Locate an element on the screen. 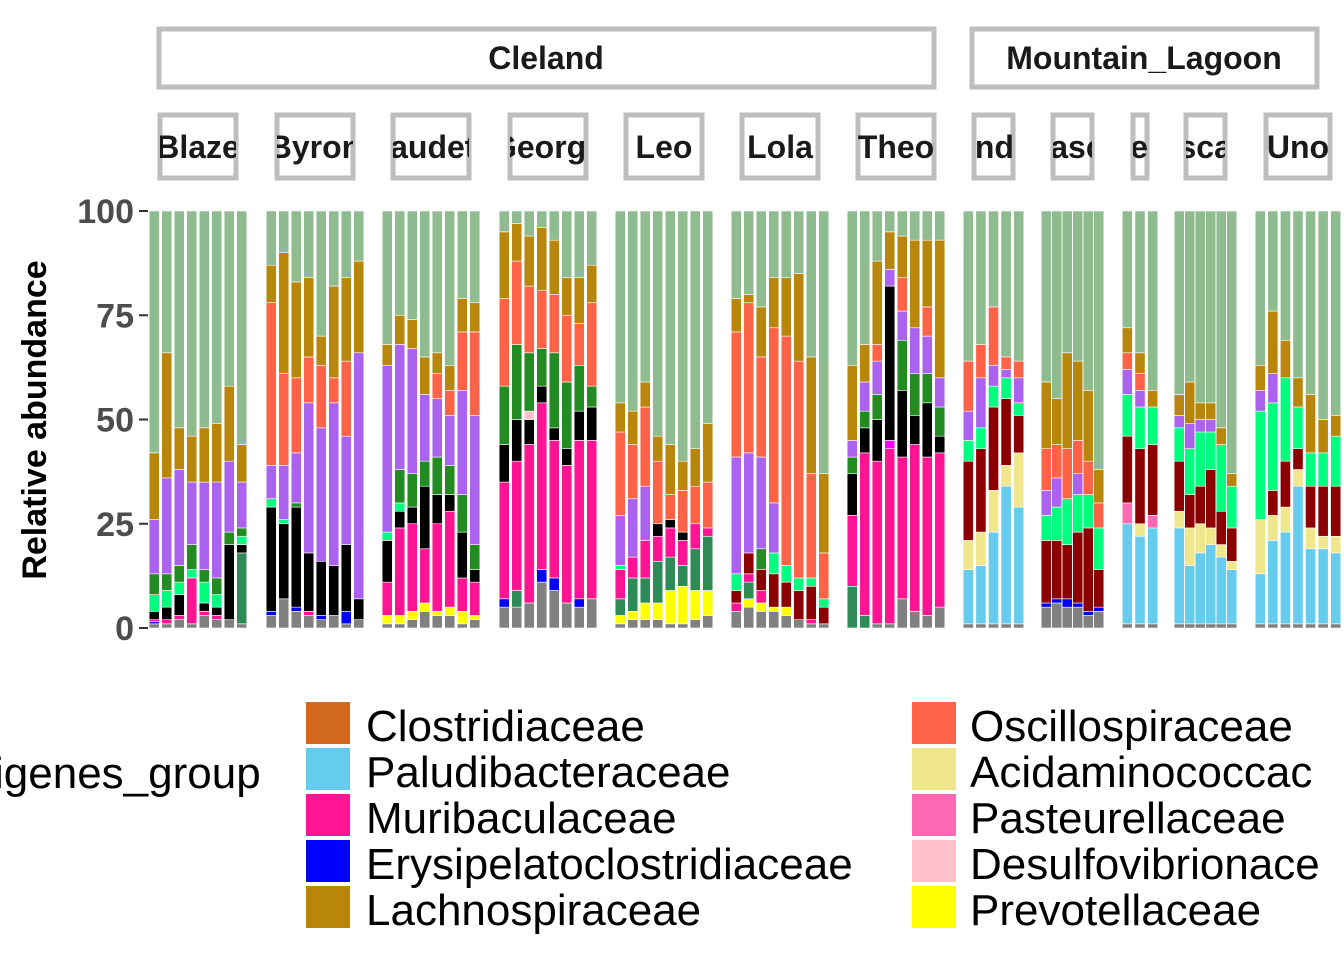  facet-strip-label: Blaze is located at coordinates (198, 147).